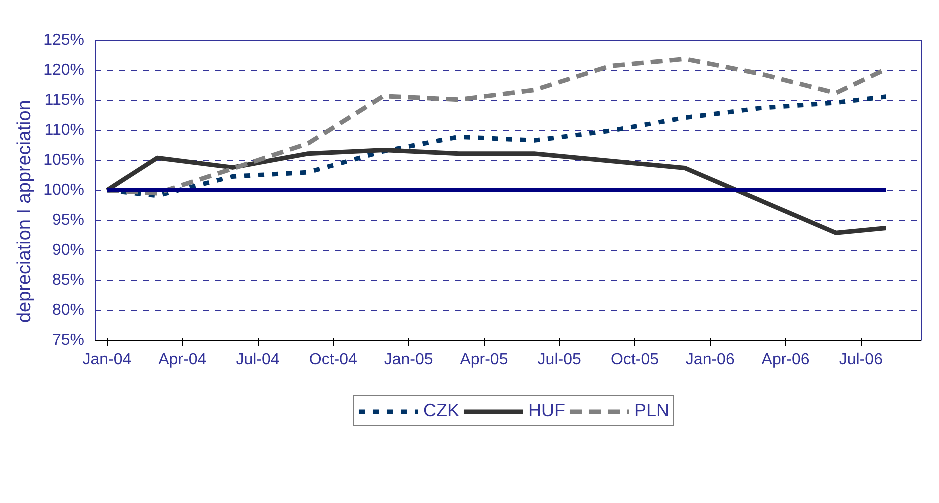 This screenshot has width=939, height=503. Describe the element at coordinates (182, 360) in the screenshot. I see `x-tick-label: Apr-04` at that location.